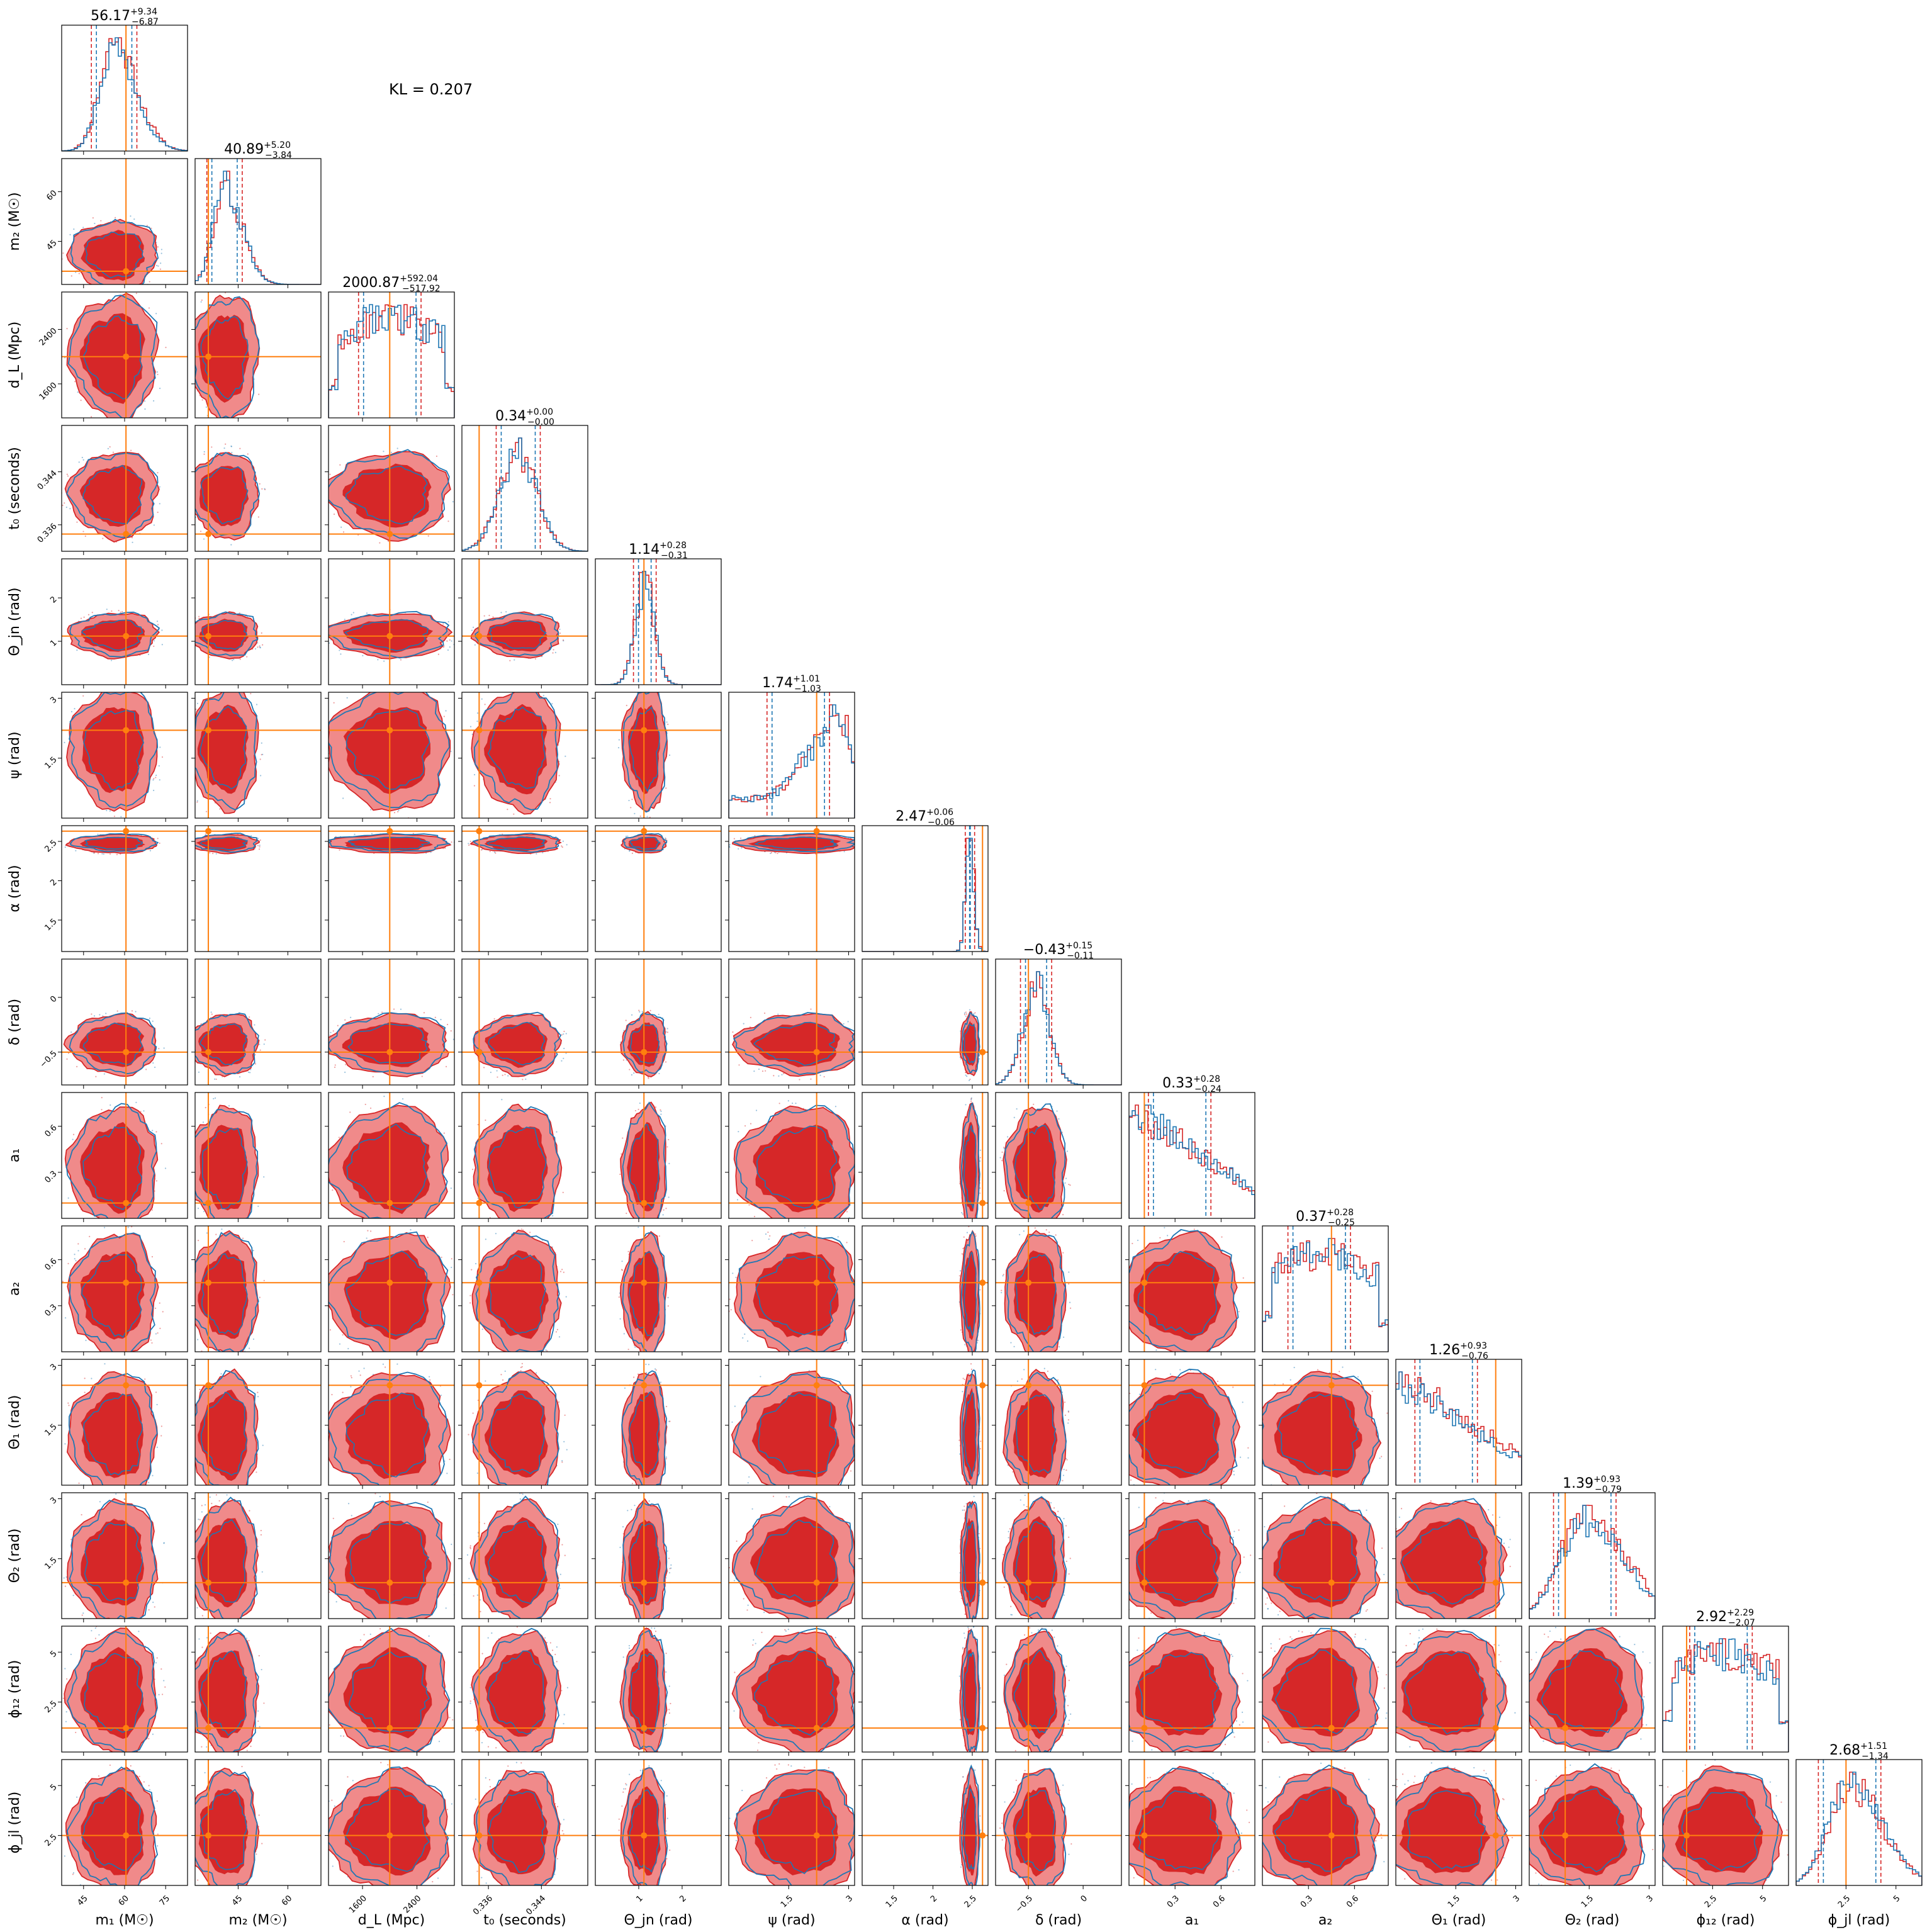  Describe the element at coordinates (125, 17) in the screenshot. I see `title-0: 56.17+9.34 −6.87` at that location.